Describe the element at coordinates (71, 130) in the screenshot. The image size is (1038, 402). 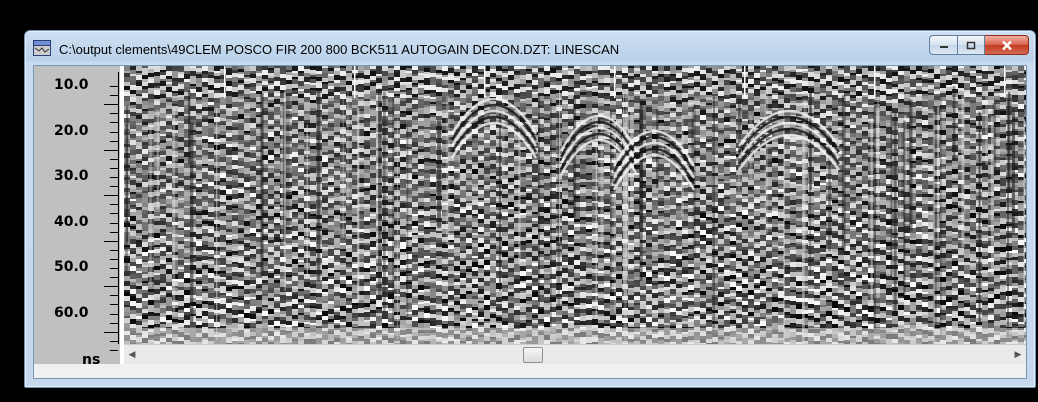
I see `ruler-label: 20.0` at that location.